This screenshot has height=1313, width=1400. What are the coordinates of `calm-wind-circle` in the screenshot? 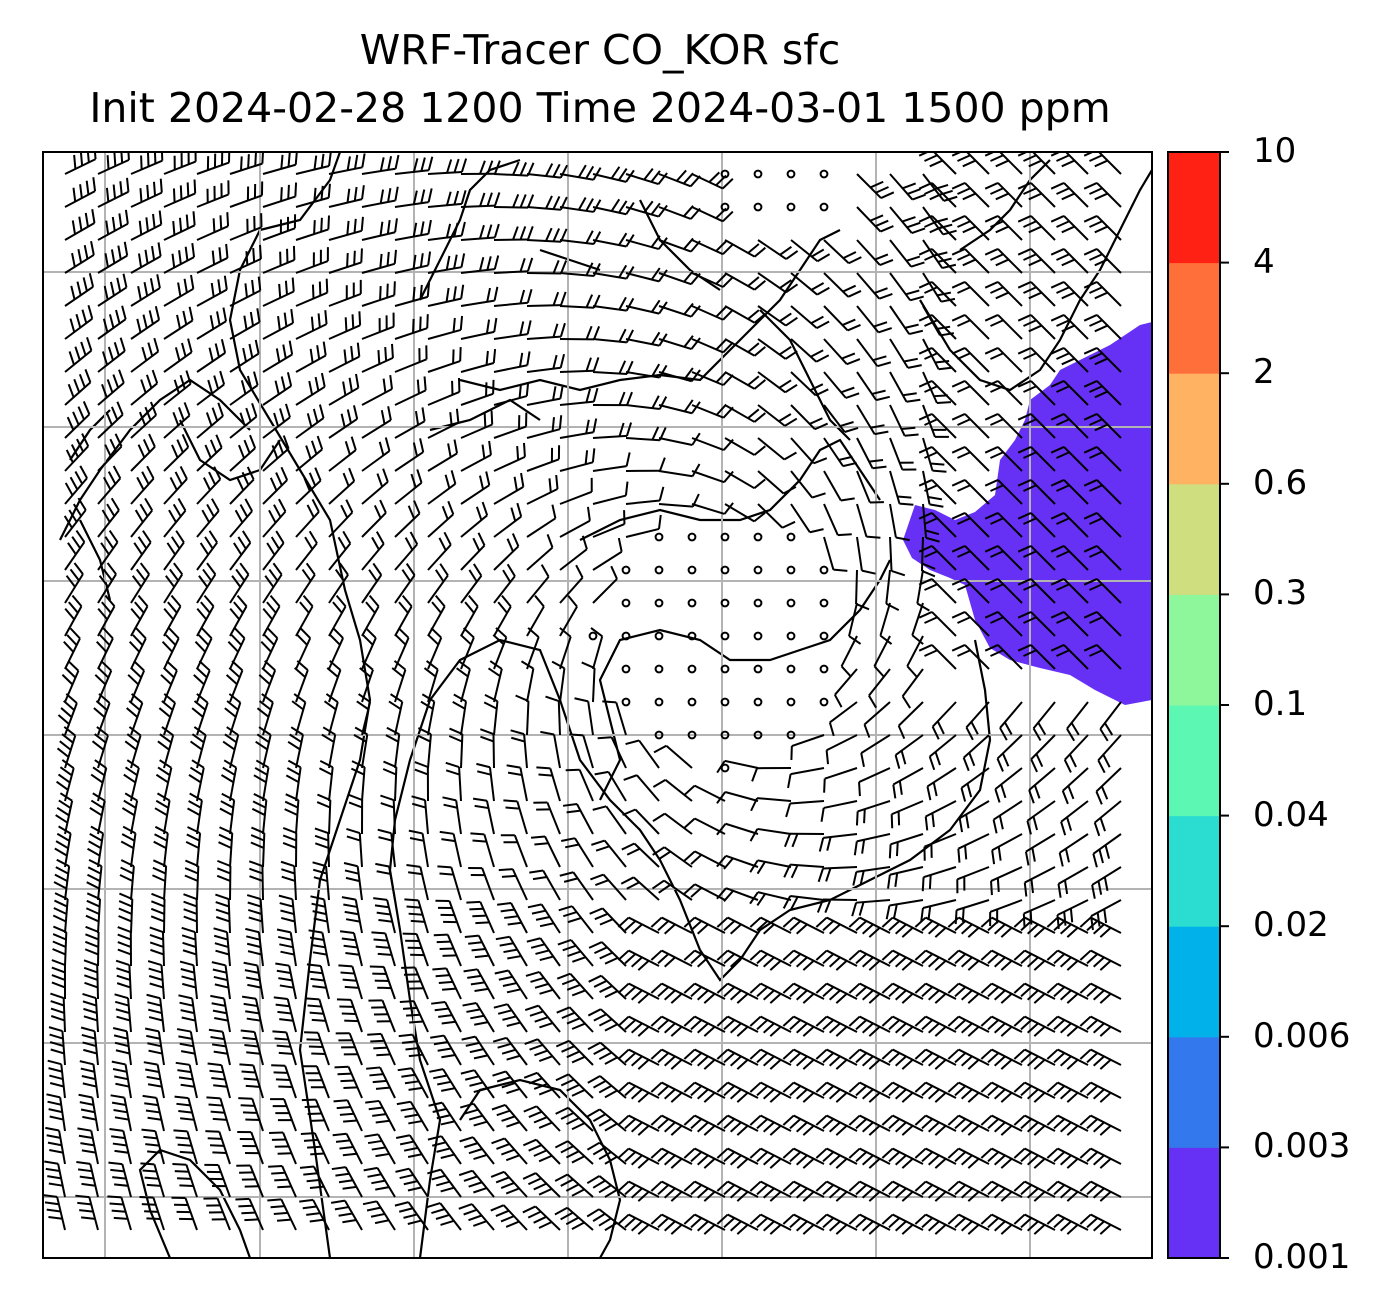 It's located at (692, 636).